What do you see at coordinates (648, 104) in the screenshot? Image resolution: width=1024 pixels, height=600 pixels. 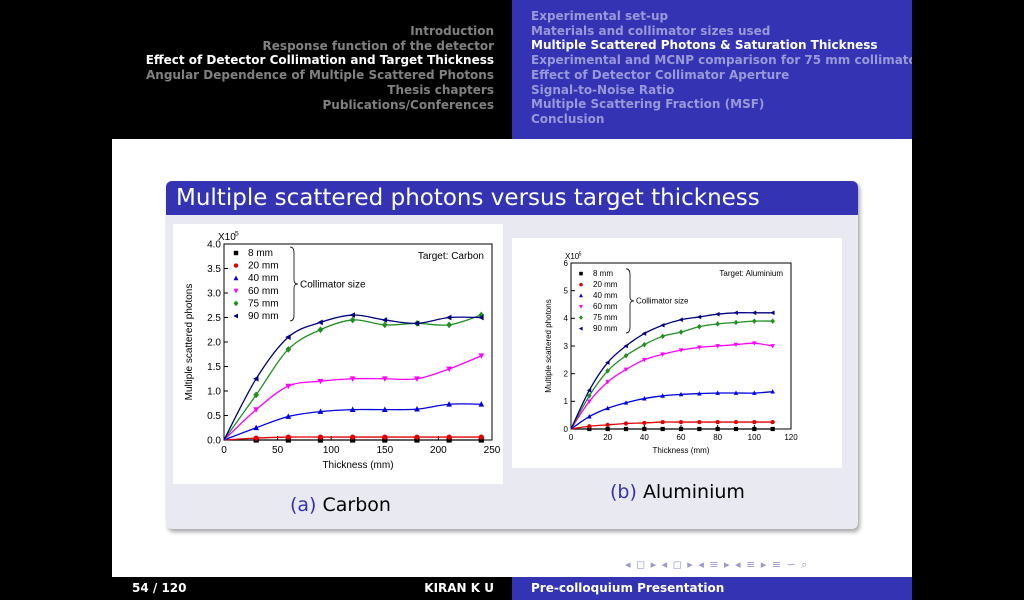 I see `subsection-item: Multiple Scattering Fraction (MSF)` at bounding box center [648, 104].